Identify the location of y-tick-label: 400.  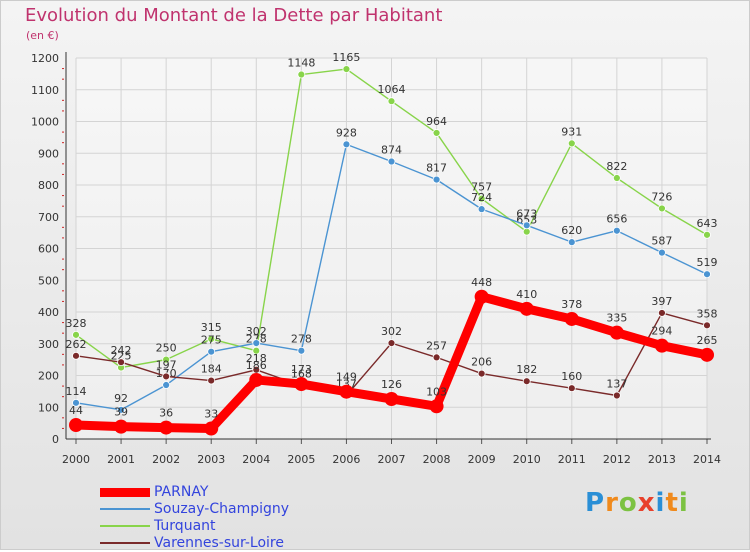
(48, 312).